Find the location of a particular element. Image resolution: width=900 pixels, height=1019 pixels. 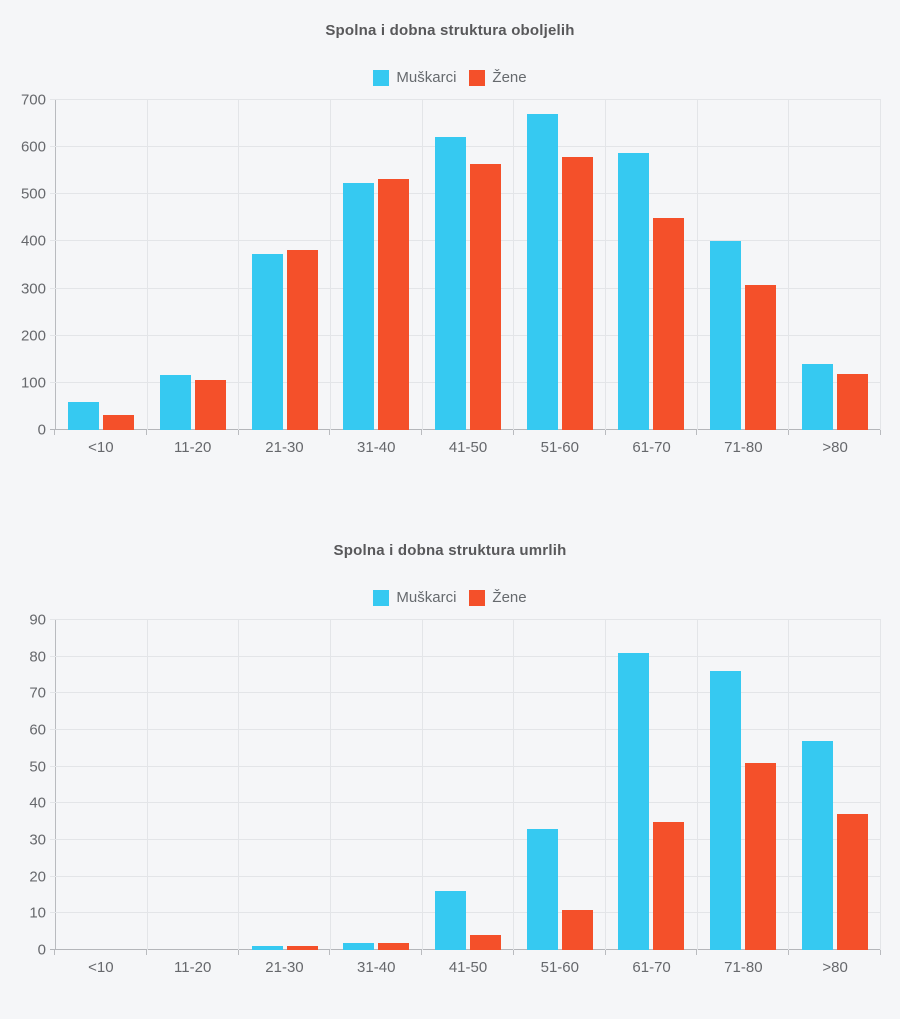

y-axis-tick-label: 10 is located at coordinates (37, 913).